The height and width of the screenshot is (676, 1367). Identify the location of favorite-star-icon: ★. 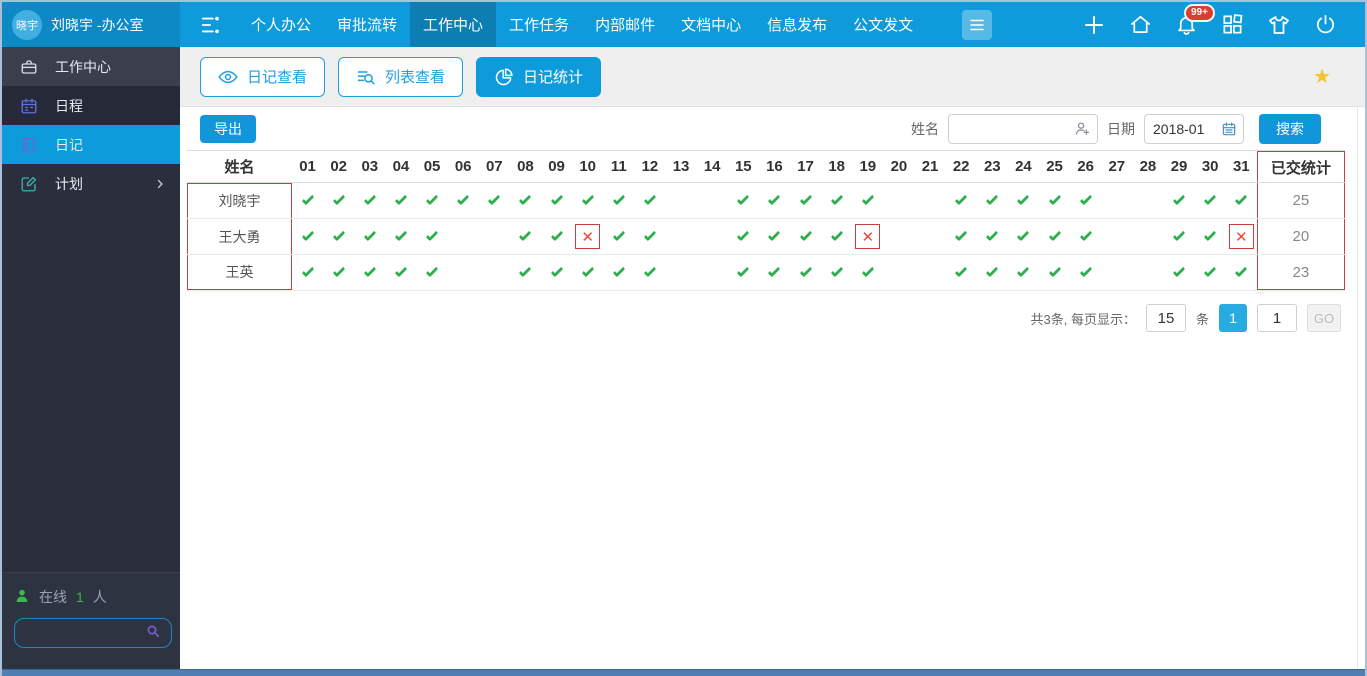
(1322, 76).